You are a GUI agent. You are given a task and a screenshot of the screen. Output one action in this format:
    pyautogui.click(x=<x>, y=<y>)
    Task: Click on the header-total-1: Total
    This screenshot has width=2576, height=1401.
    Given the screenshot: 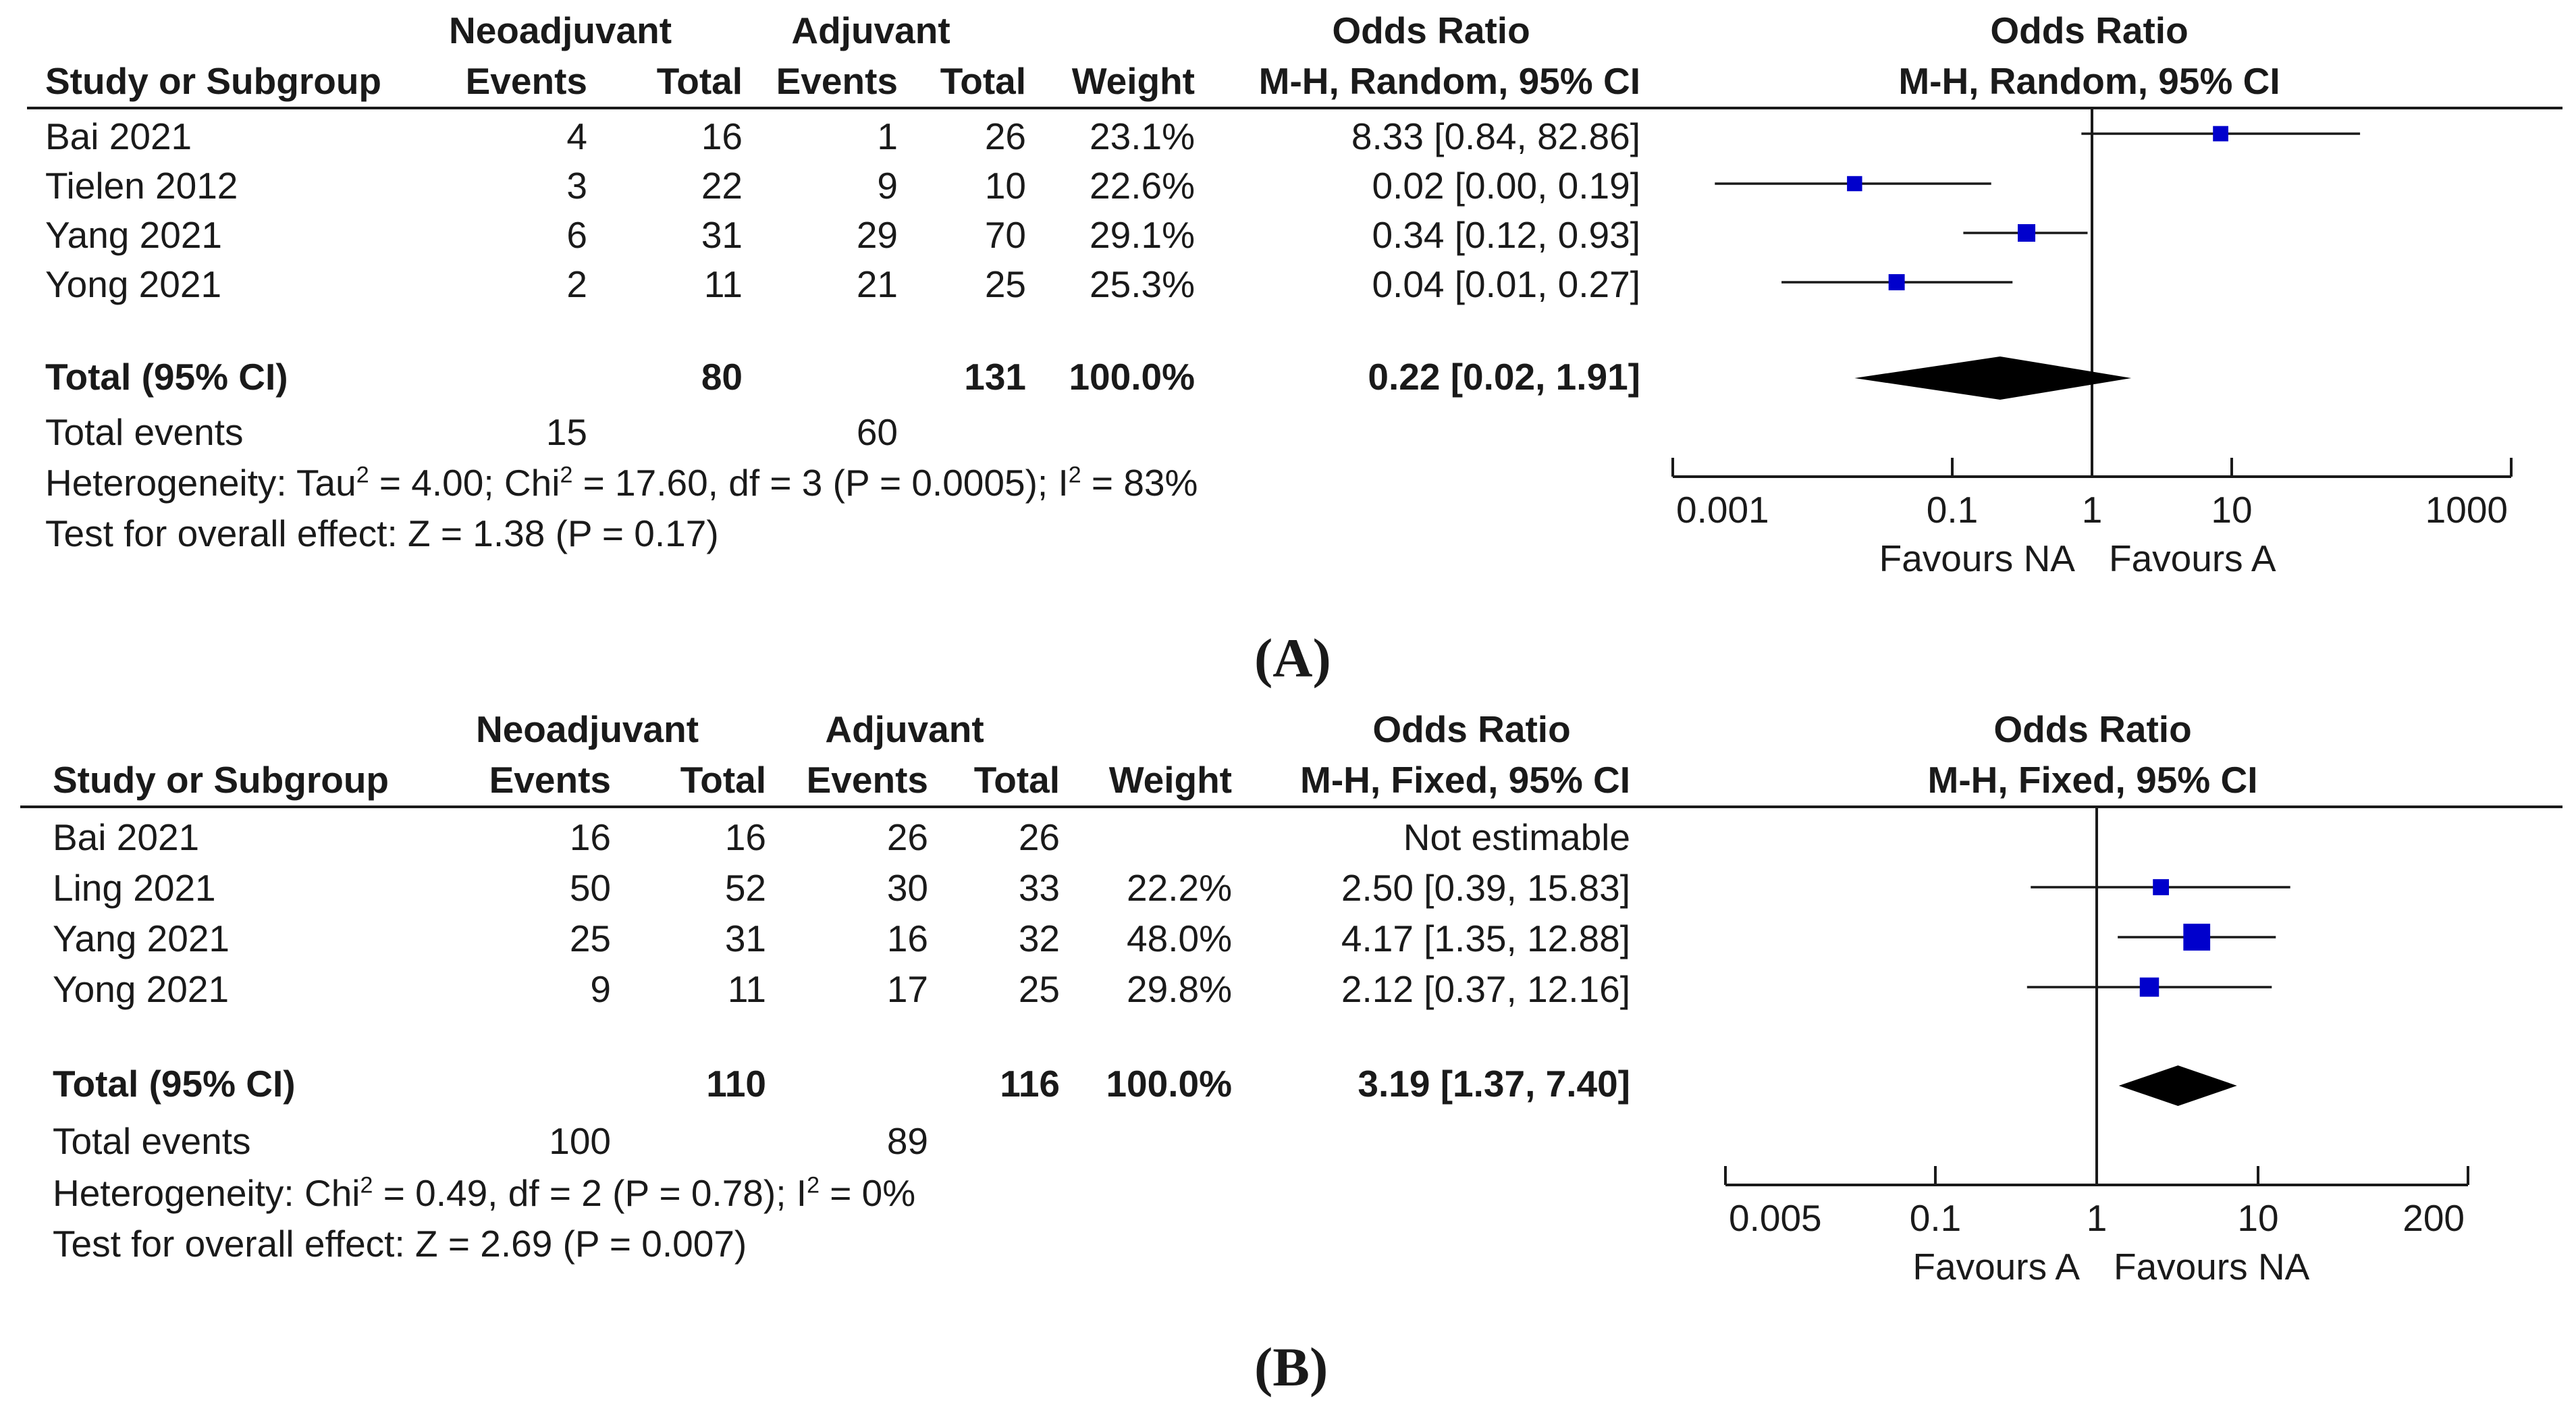 What is the action you would take?
    pyautogui.click(x=700, y=81)
    